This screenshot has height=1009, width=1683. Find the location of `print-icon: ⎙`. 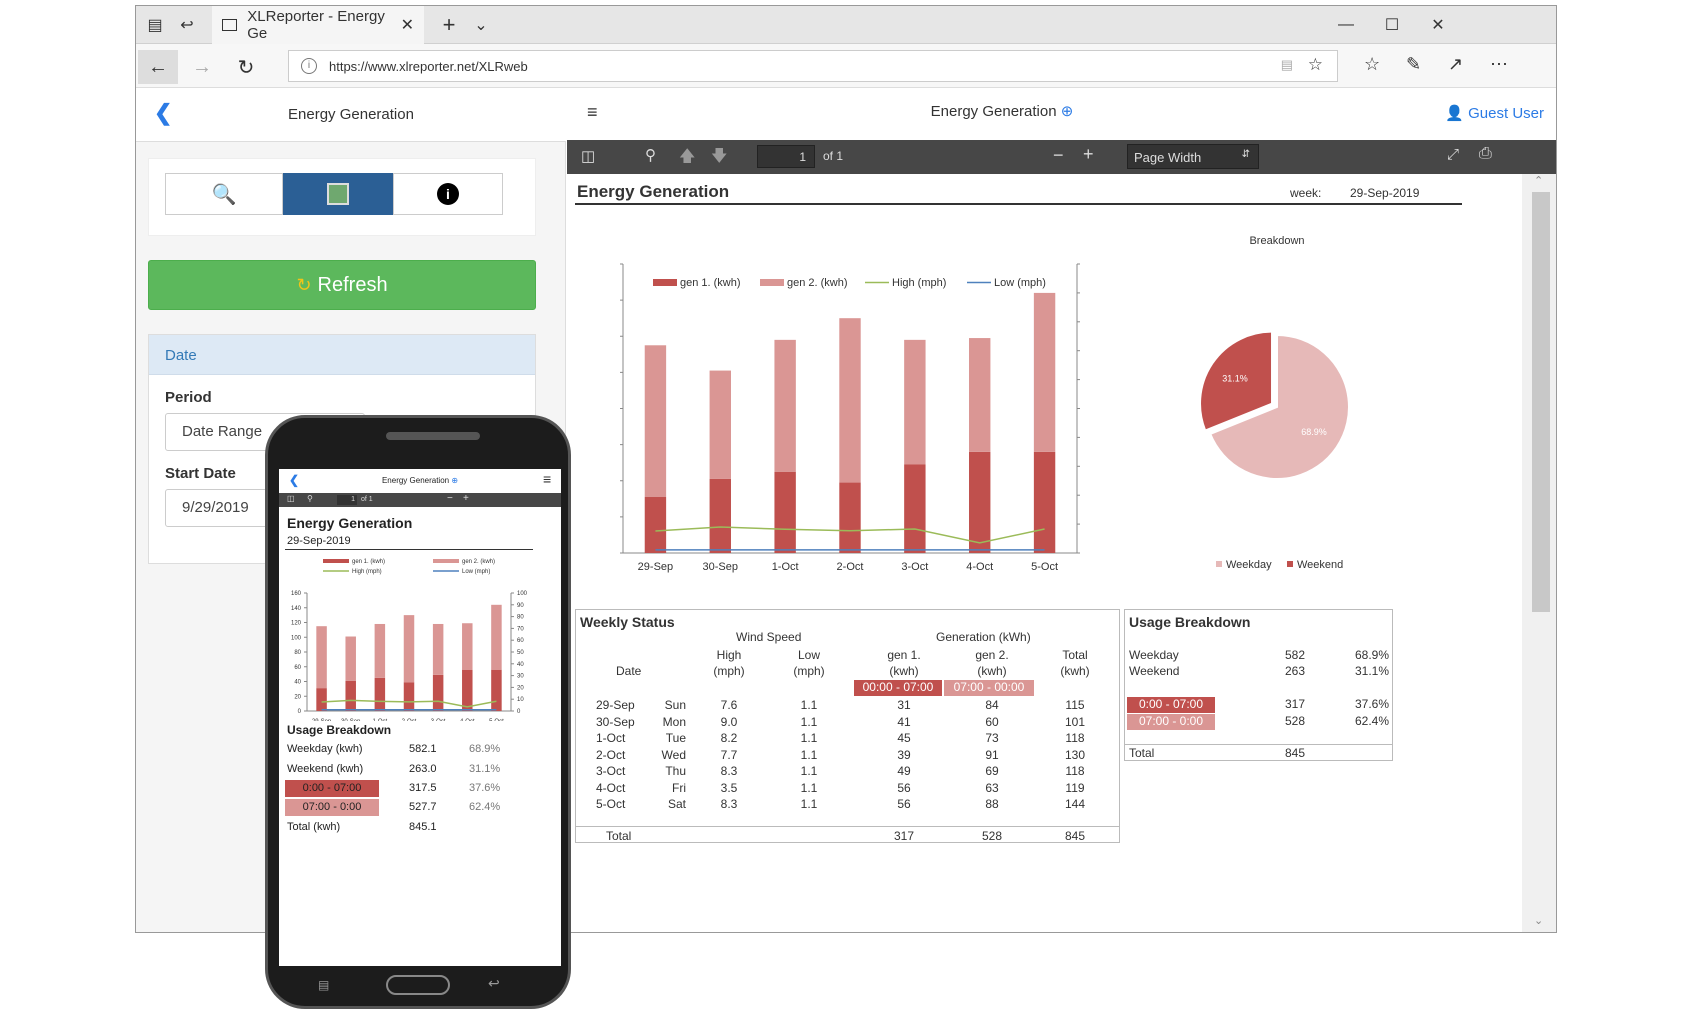

print-icon: ⎙ is located at coordinates (1485, 153).